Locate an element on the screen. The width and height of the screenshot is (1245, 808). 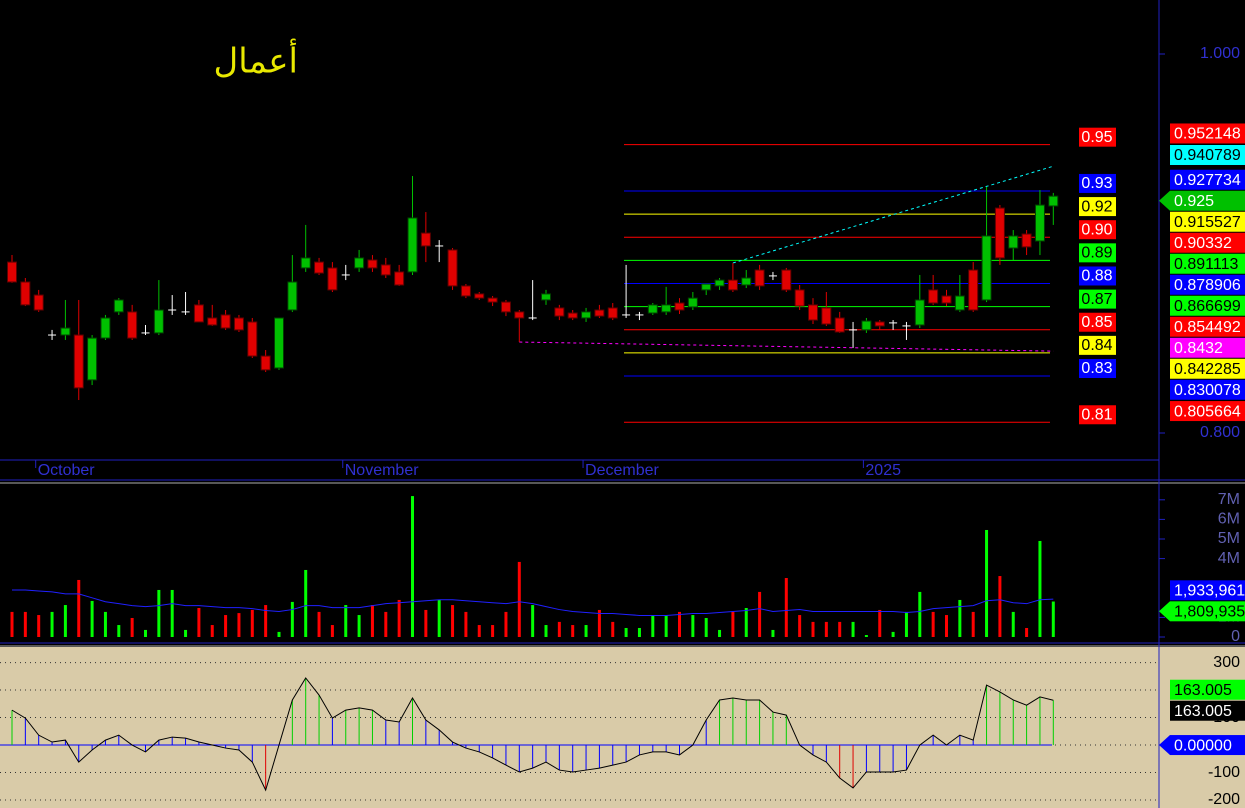
price-tag-label: 0.842285 is located at coordinates (1207, 369).